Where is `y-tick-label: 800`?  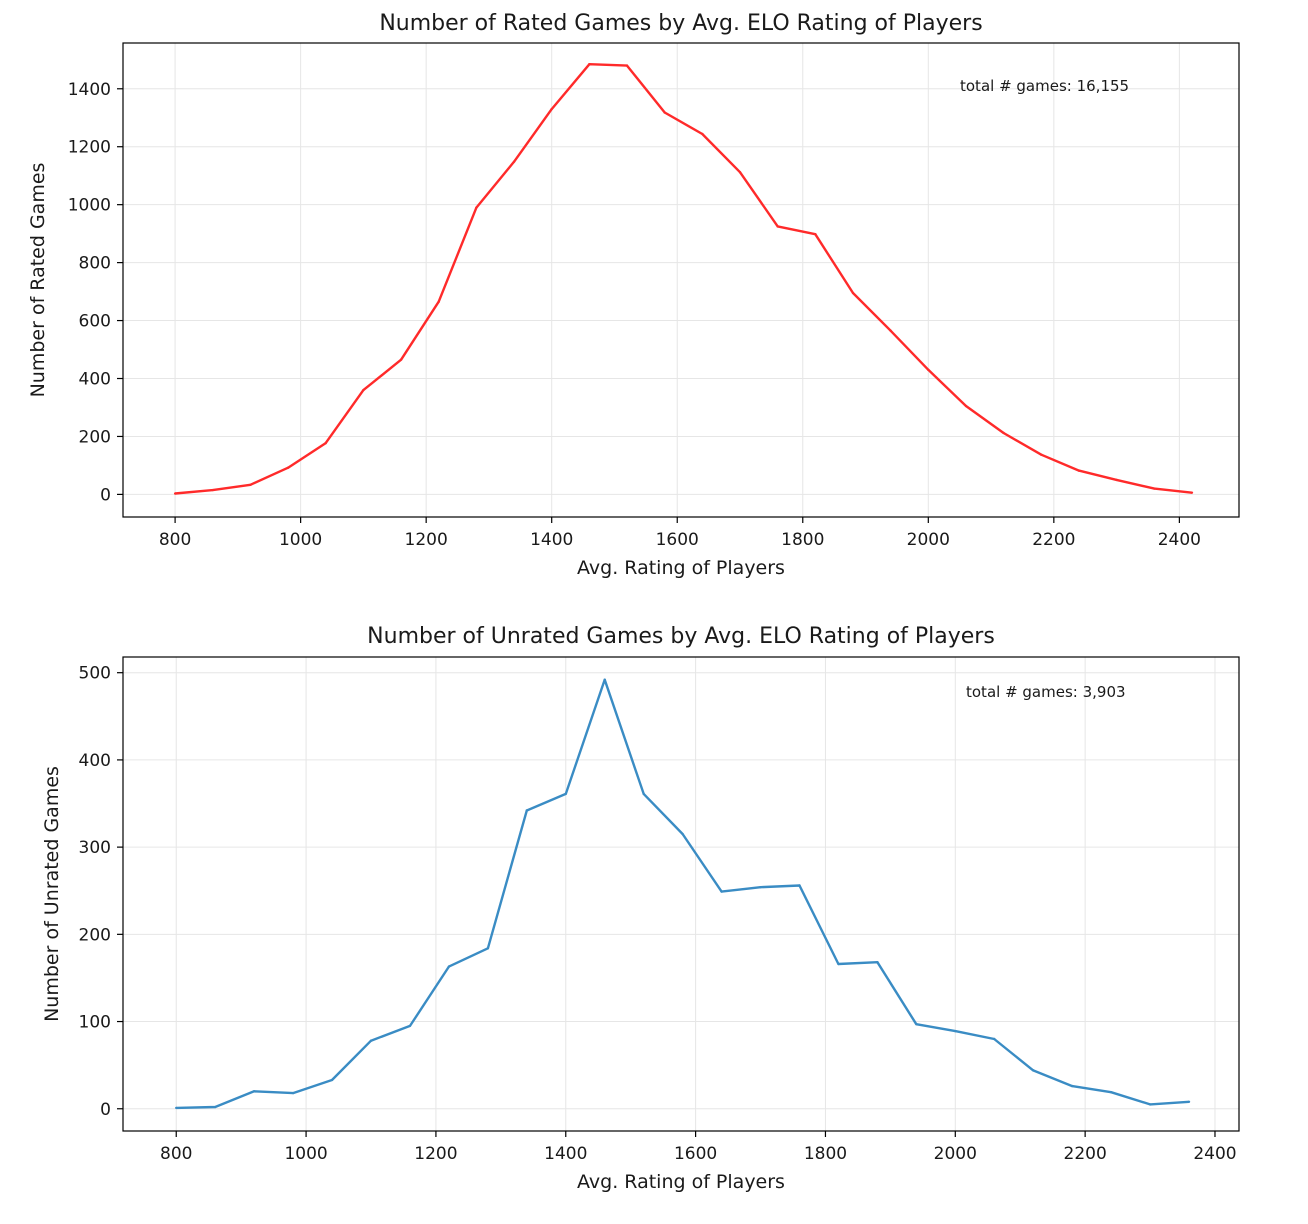 y-tick-label: 800 is located at coordinates (95, 264).